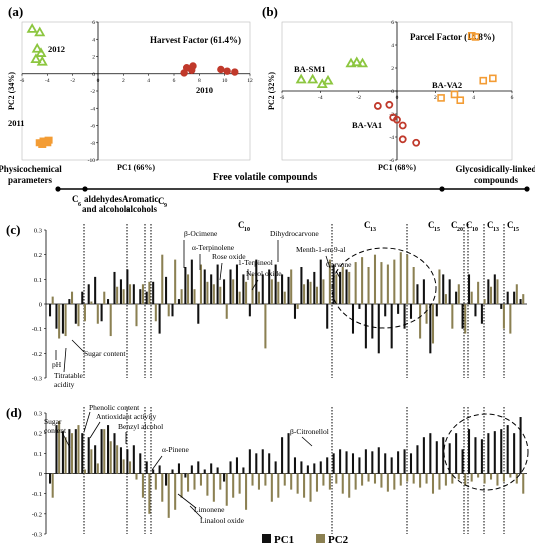 This screenshot has height=550, width=535. What do you see at coordinates (75, 199) in the screenshot?
I see `group-label-c6-c: C` at bounding box center [75, 199].